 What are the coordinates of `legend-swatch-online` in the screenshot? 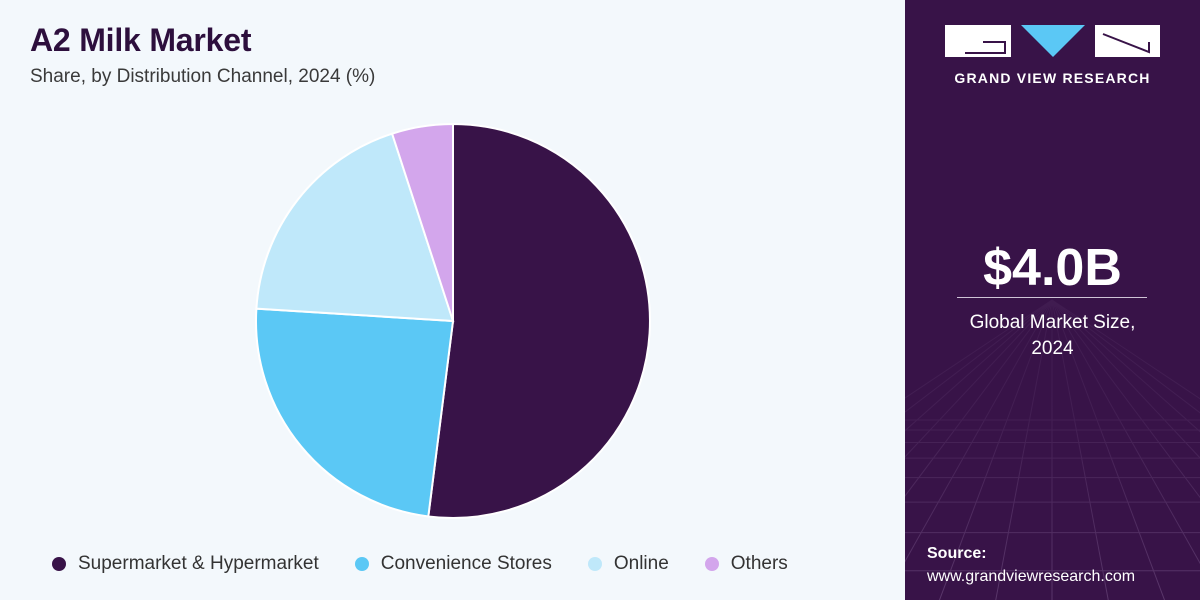 It's located at (594, 564).